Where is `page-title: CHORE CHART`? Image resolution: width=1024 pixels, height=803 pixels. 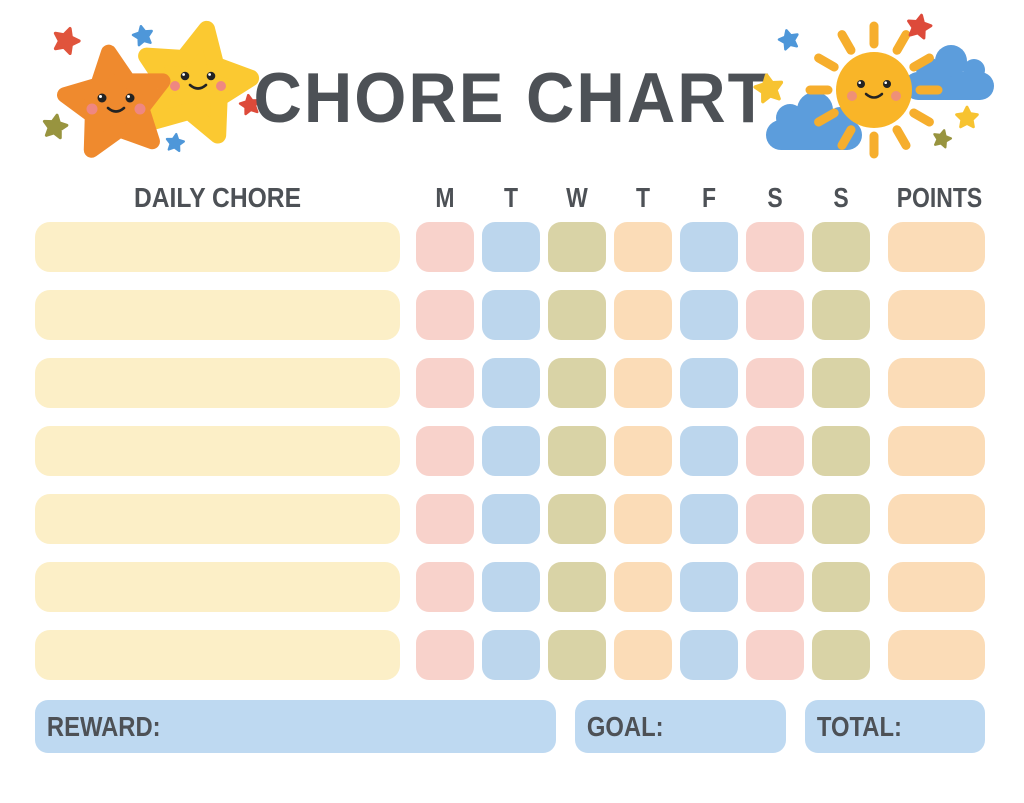
page-title: CHORE CHART is located at coordinates (512, 98).